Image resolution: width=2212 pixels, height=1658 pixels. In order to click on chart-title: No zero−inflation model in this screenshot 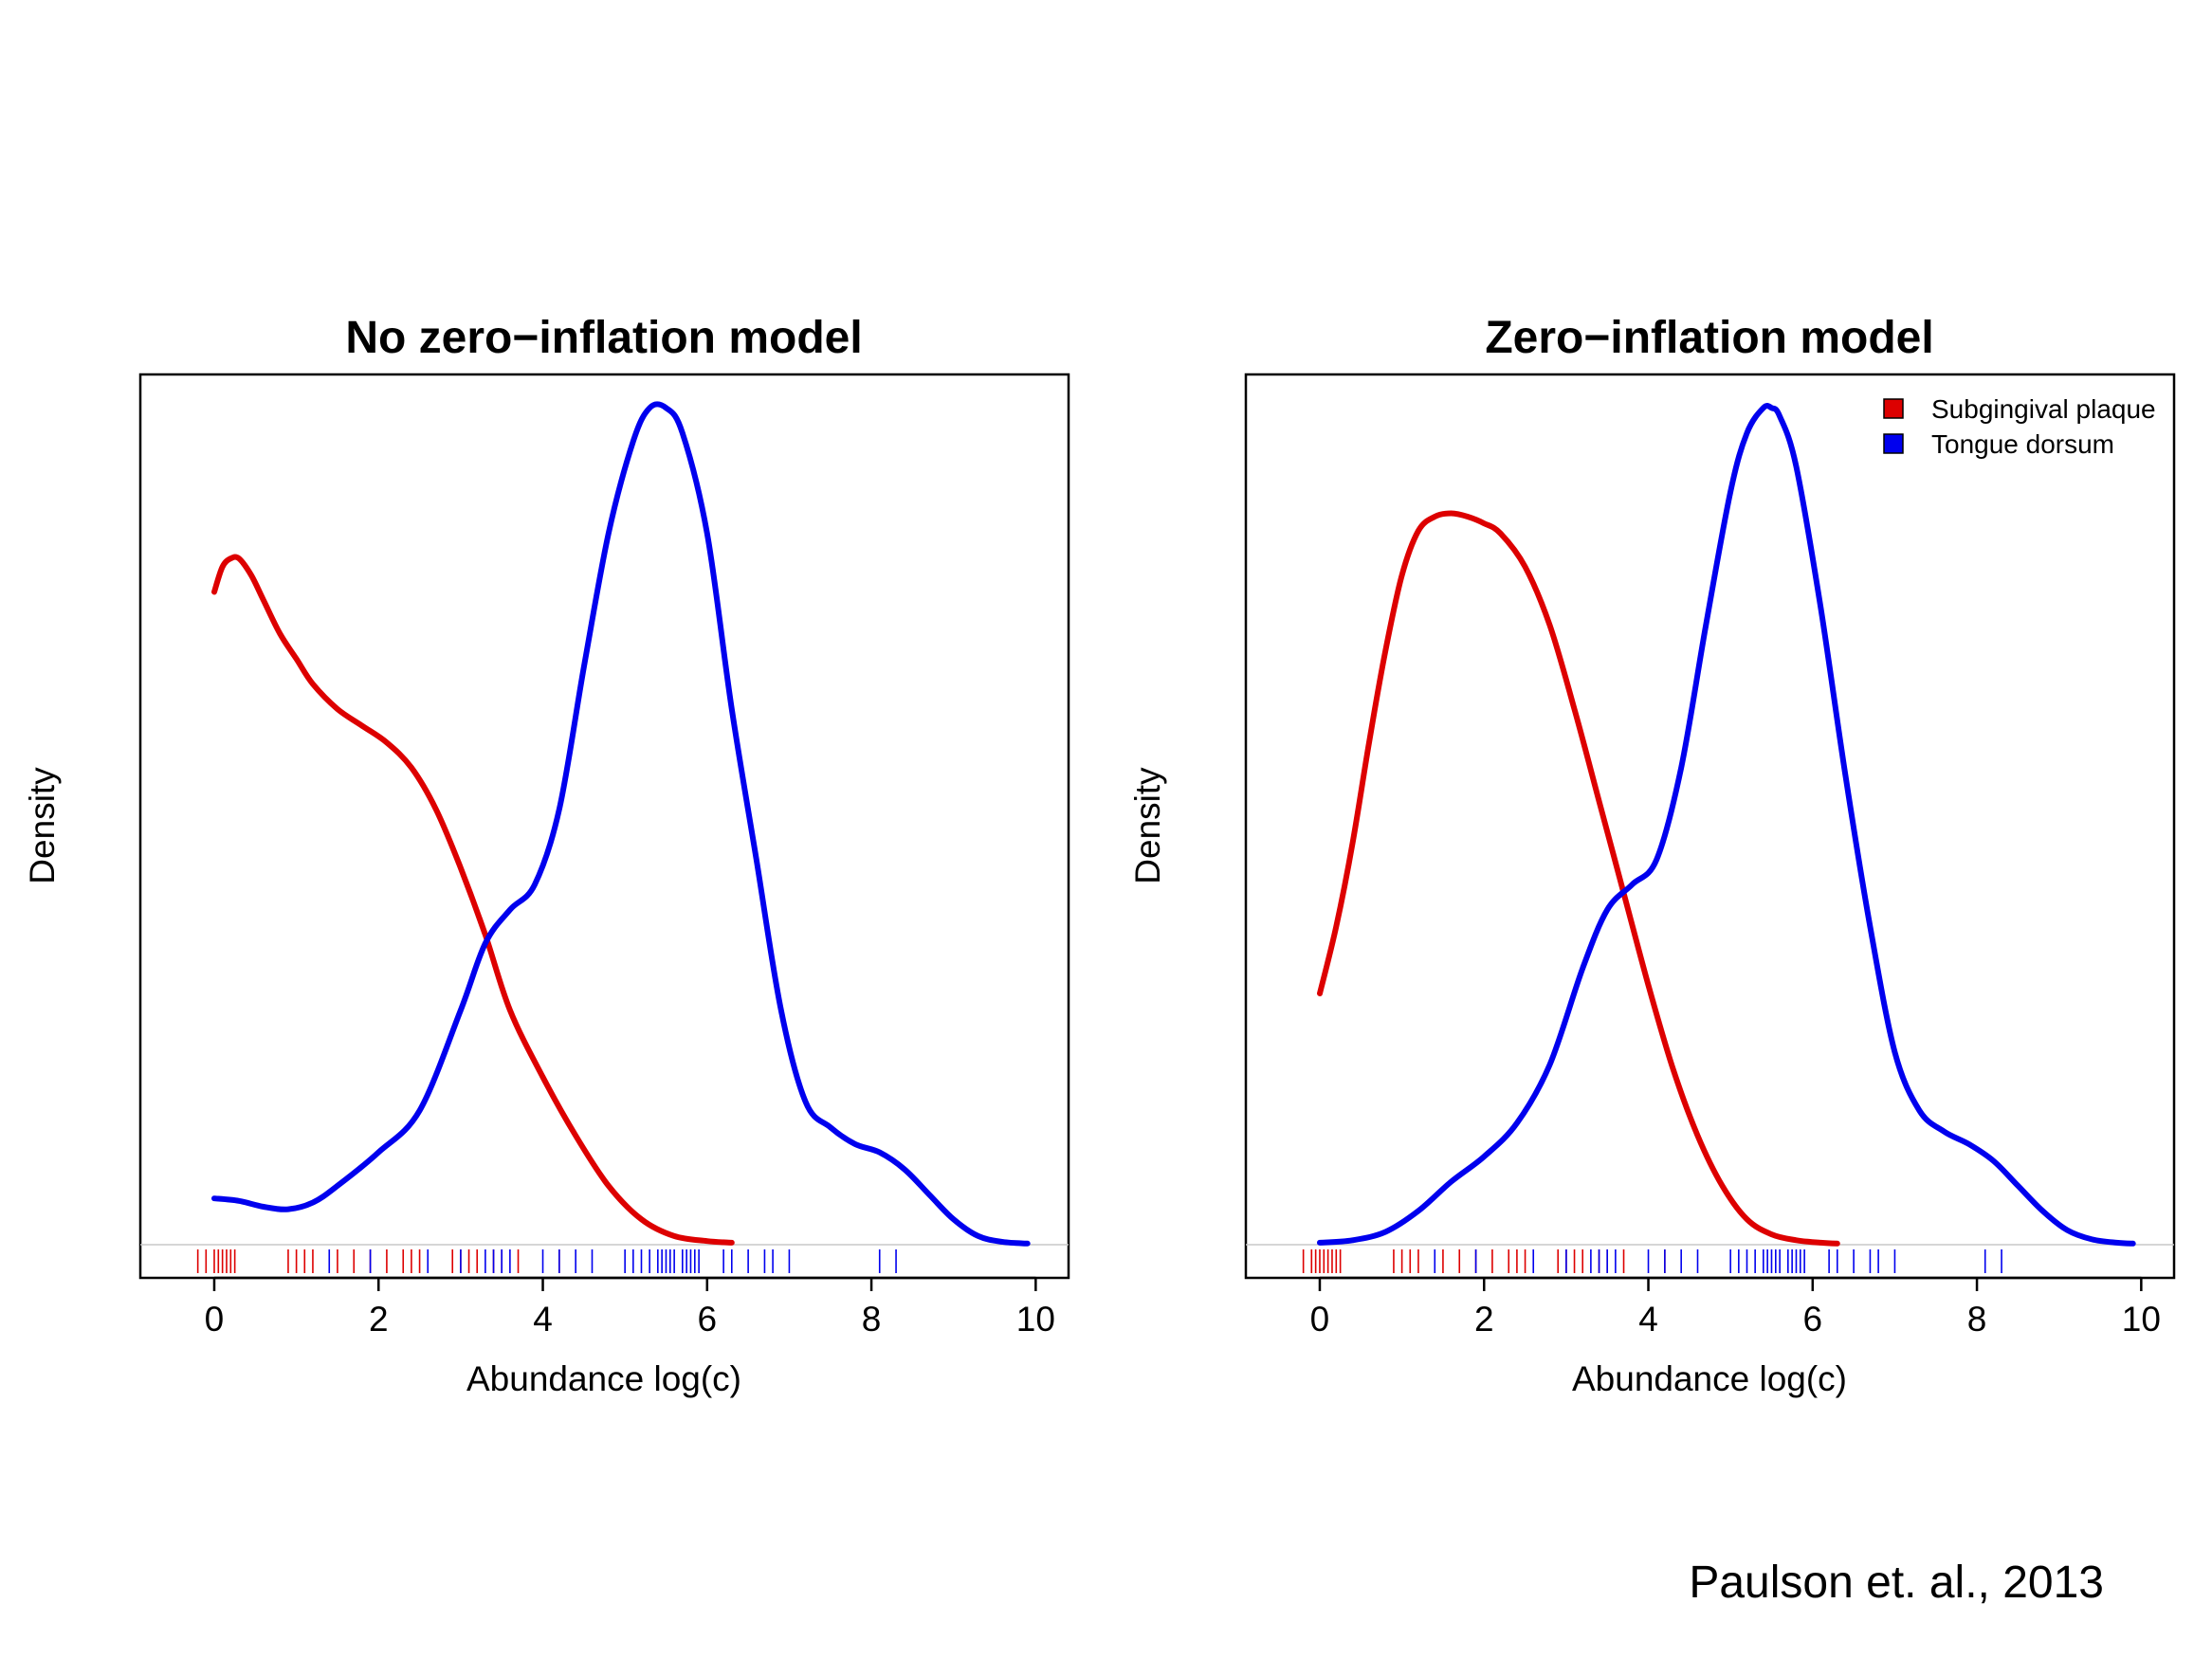, I will do `click(603, 338)`.